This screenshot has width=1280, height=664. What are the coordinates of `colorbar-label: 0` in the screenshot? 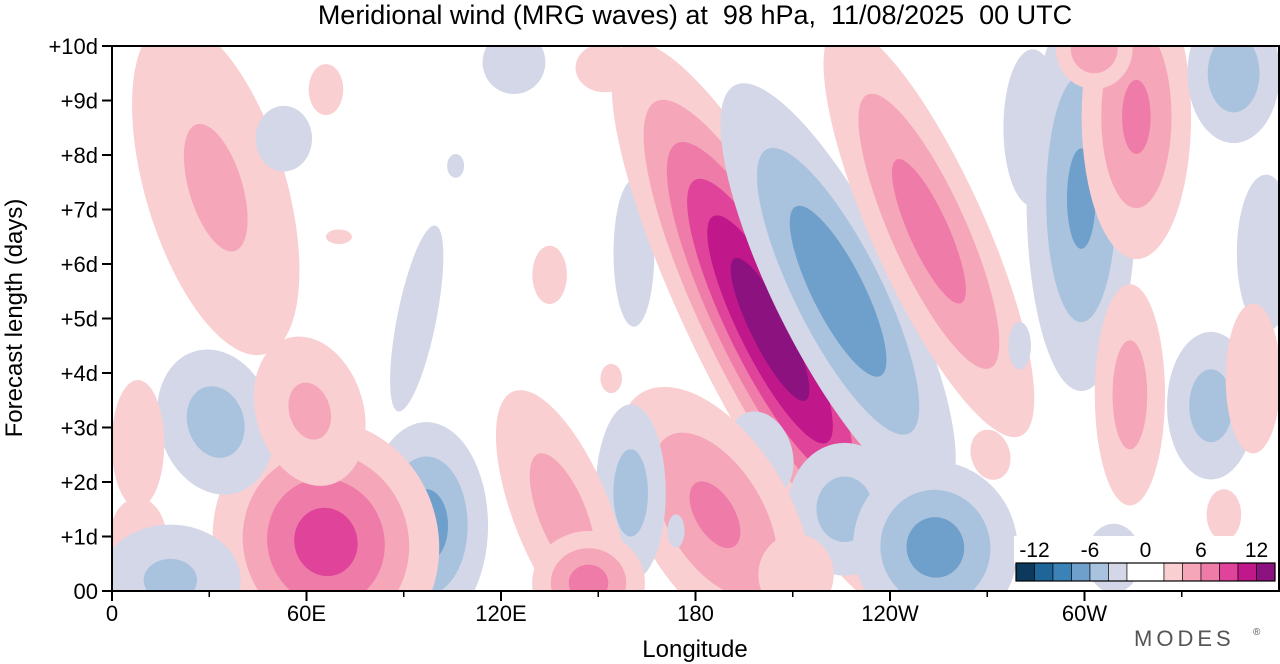 It's located at (1146, 550).